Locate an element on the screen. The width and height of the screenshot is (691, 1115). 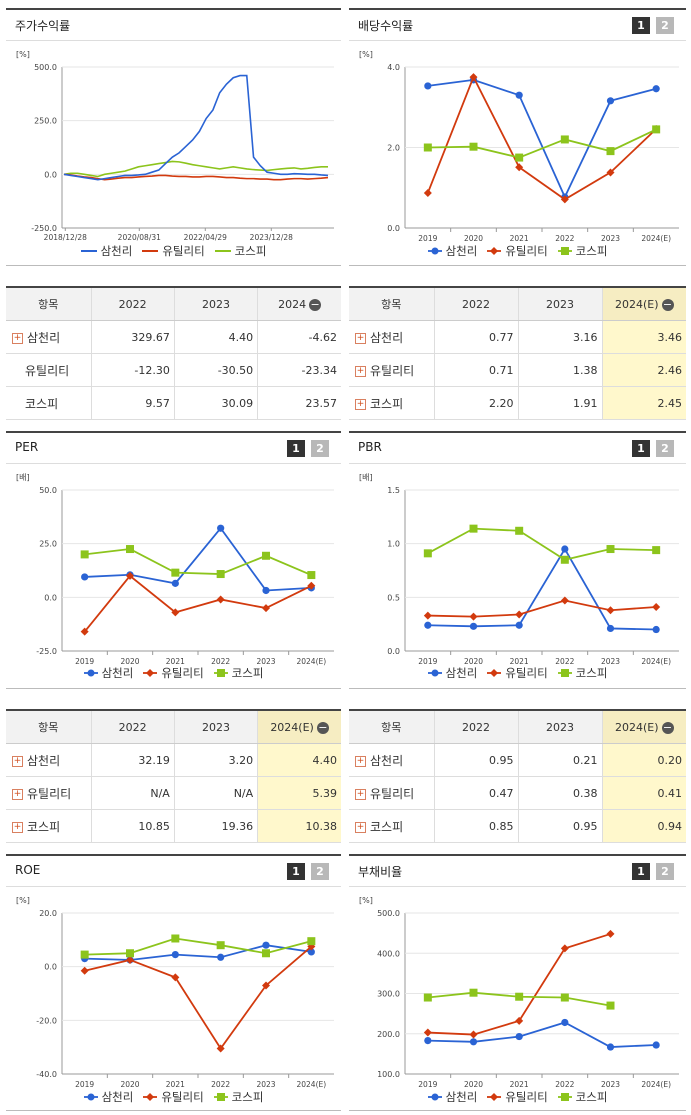
table-row: + 코스피 0.85 0.95 0.94 is located at coordinates (517, 826).